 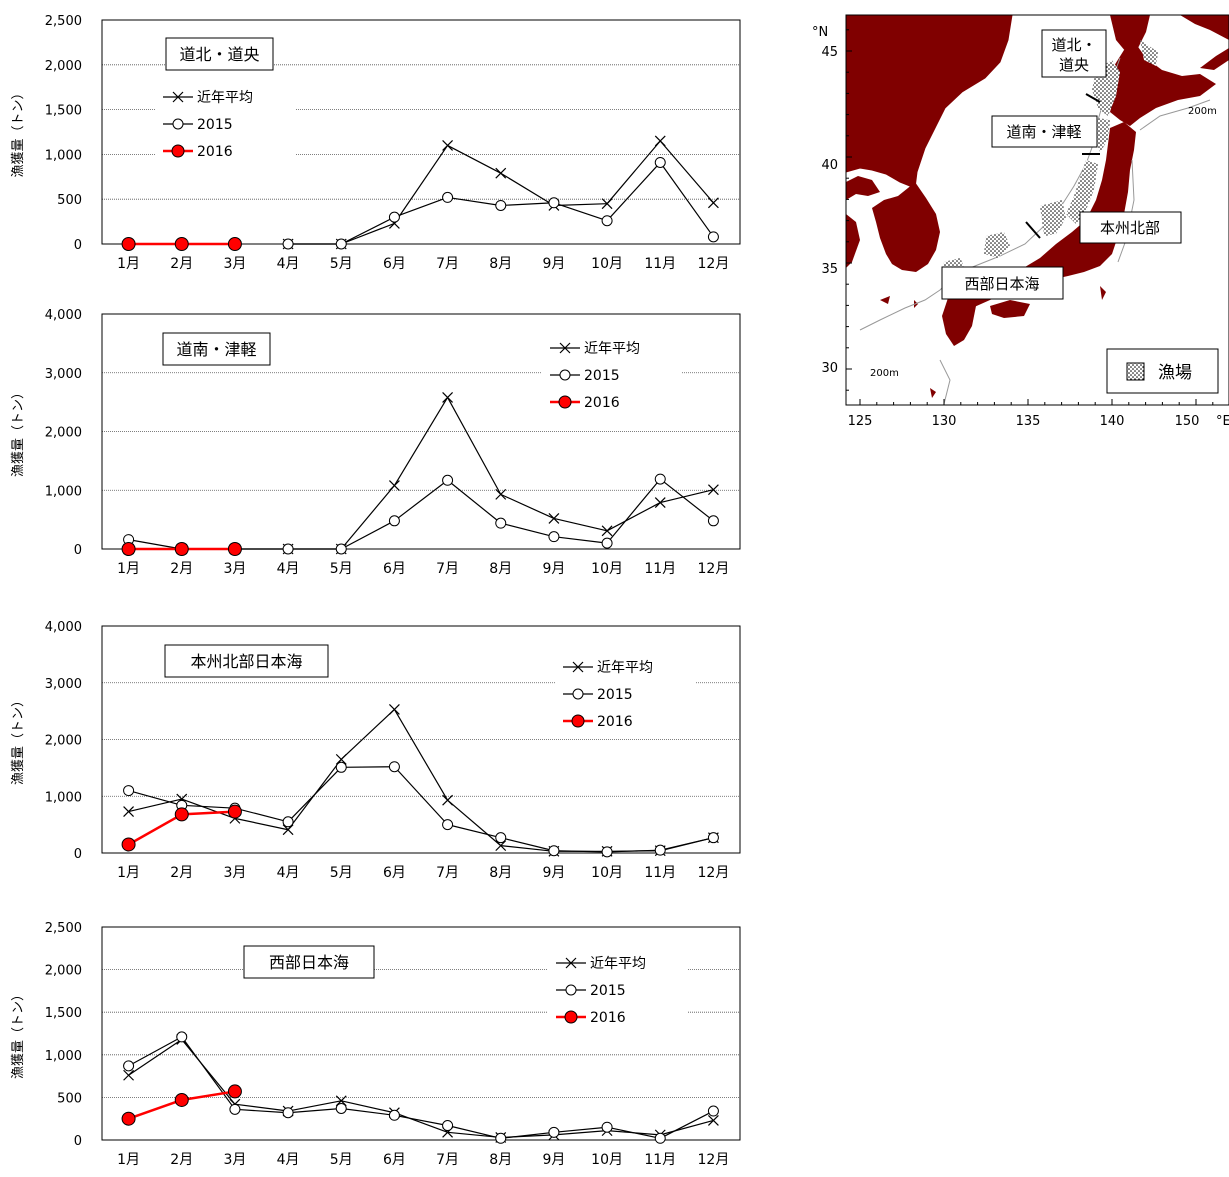 I want to click on x-tick-label: 1月, so click(x=128, y=873).